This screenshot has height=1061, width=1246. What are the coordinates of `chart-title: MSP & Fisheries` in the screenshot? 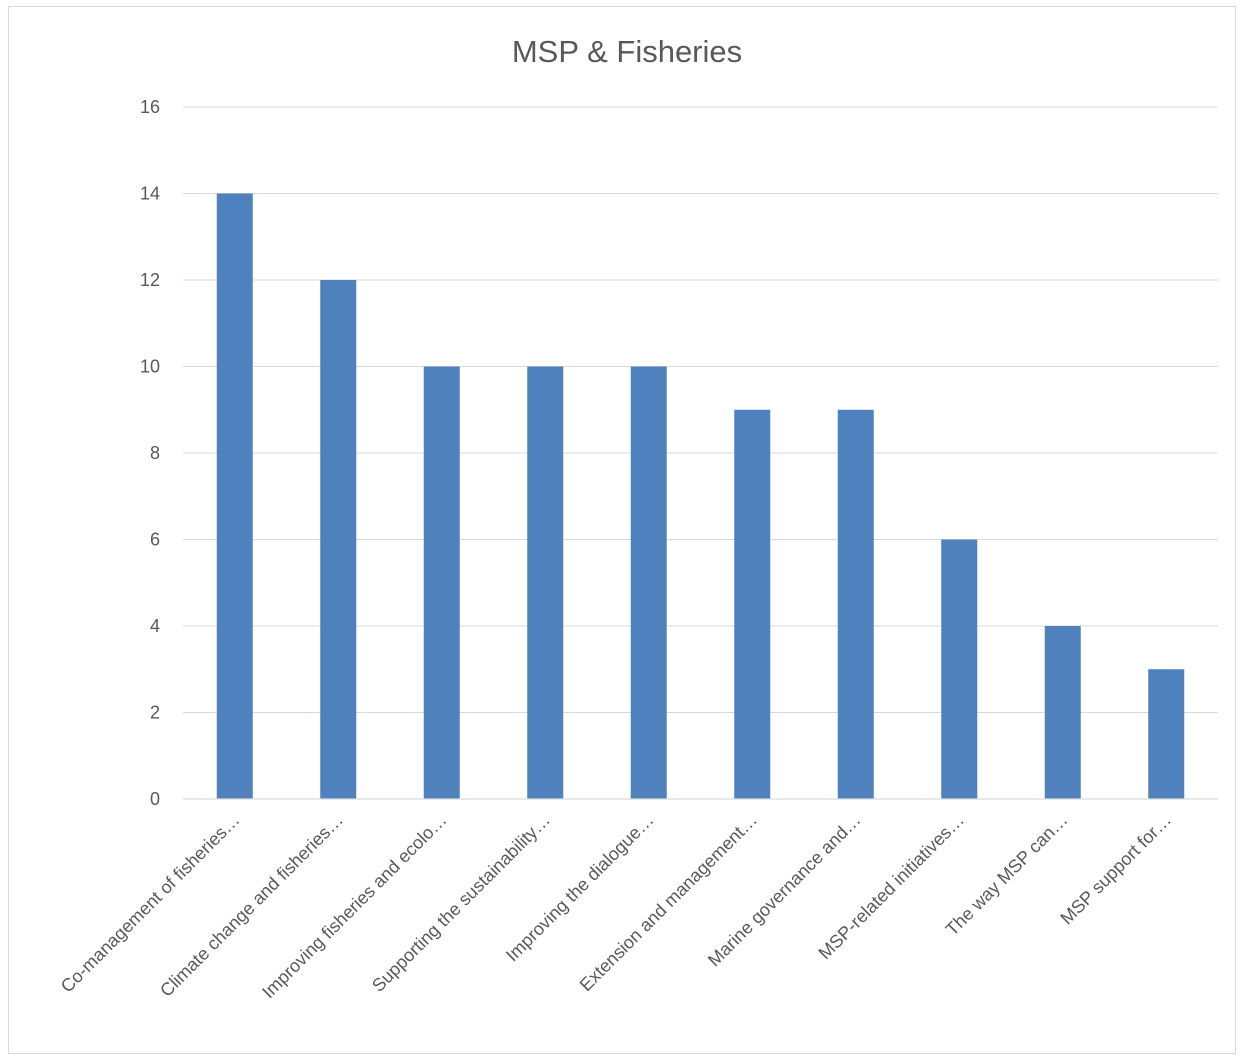 It's located at (627, 51).